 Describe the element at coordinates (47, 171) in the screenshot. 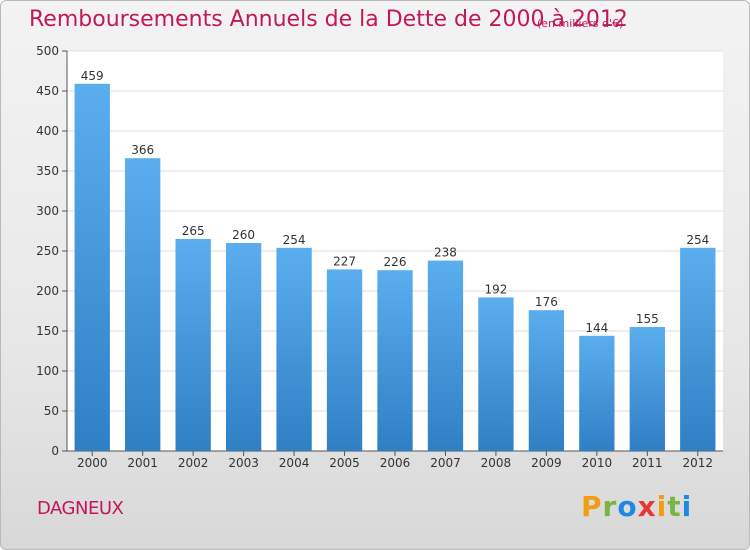

I see `y-tick-label: 350` at that location.